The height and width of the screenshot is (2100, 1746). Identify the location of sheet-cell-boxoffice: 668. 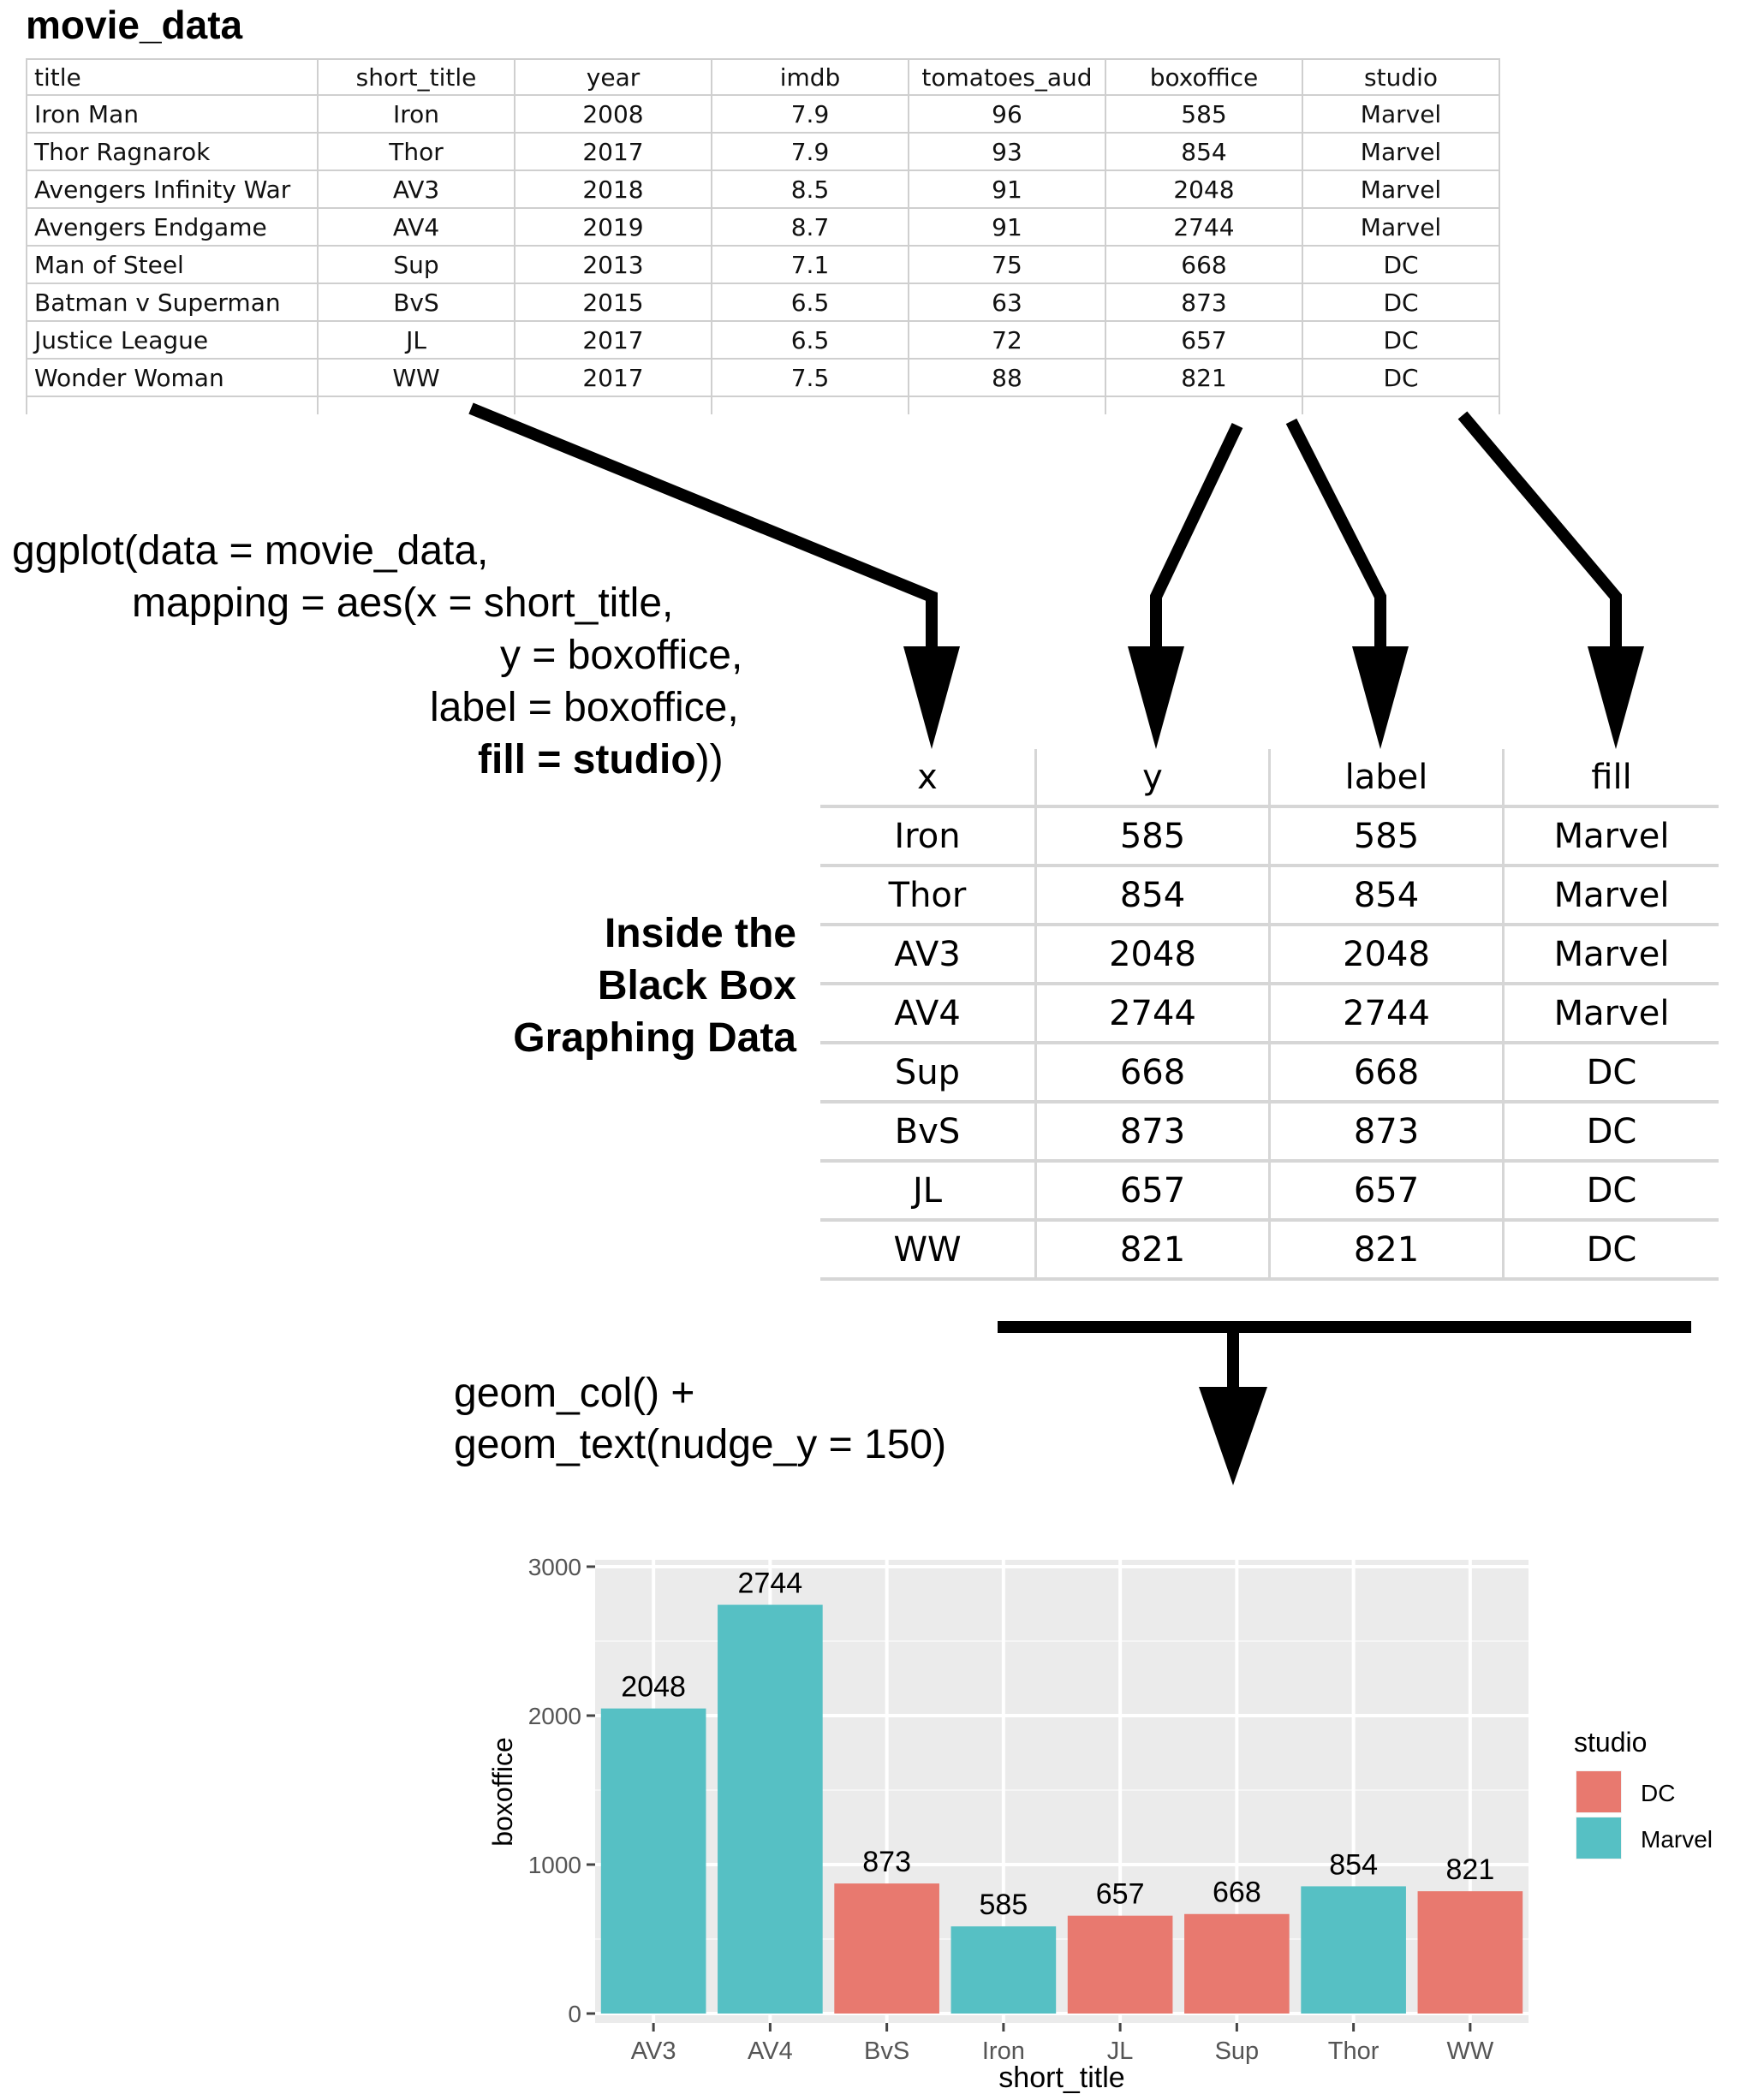
(1204, 265).